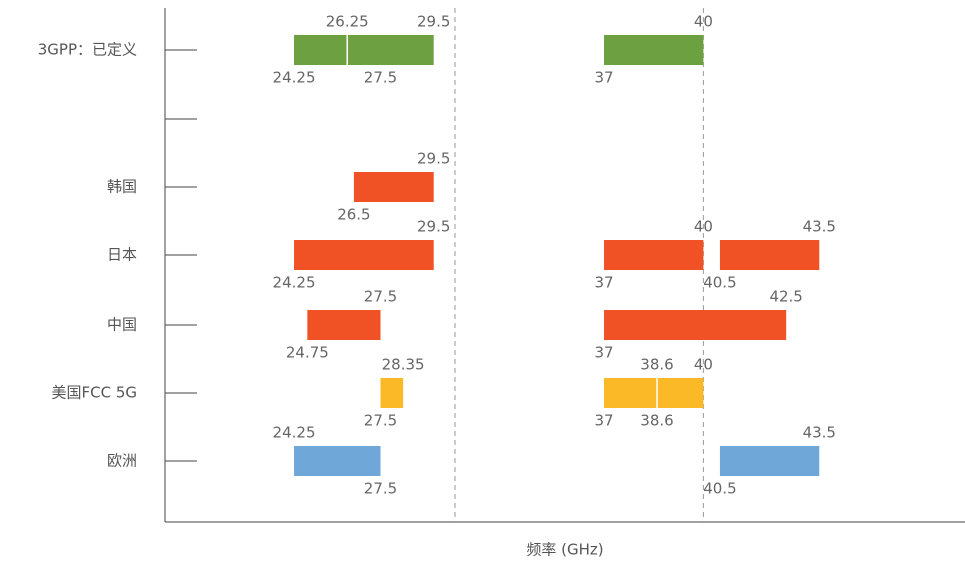 This screenshot has height=565, width=965. Describe the element at coordinates (307, 353) in the screenshot. I see `value-label: 24.75` at that location.